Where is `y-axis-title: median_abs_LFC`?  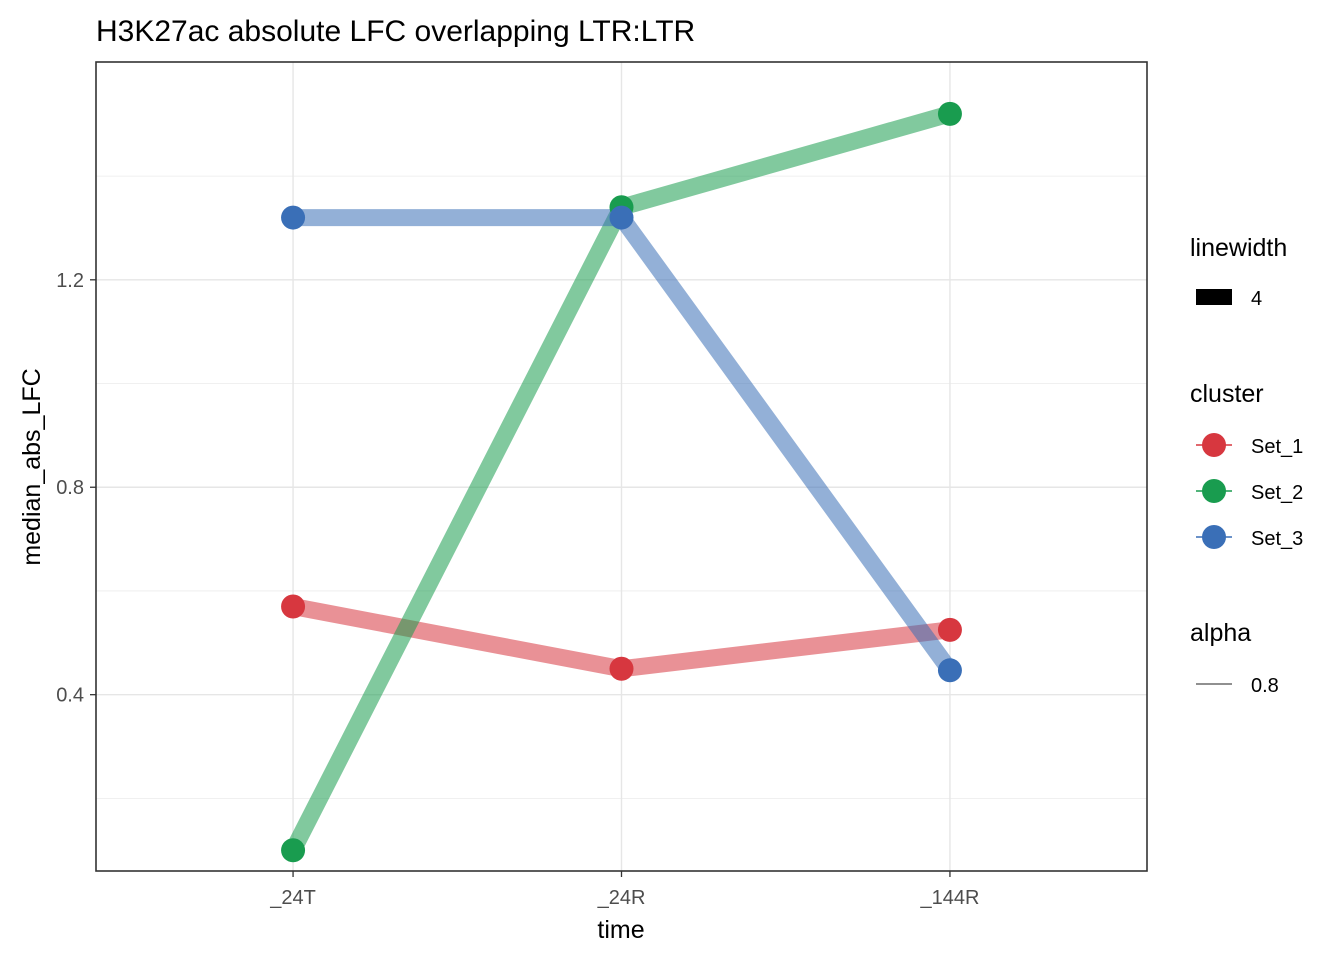 y-axis-title: median_abs_LFC is located at coordinates (32, 466).